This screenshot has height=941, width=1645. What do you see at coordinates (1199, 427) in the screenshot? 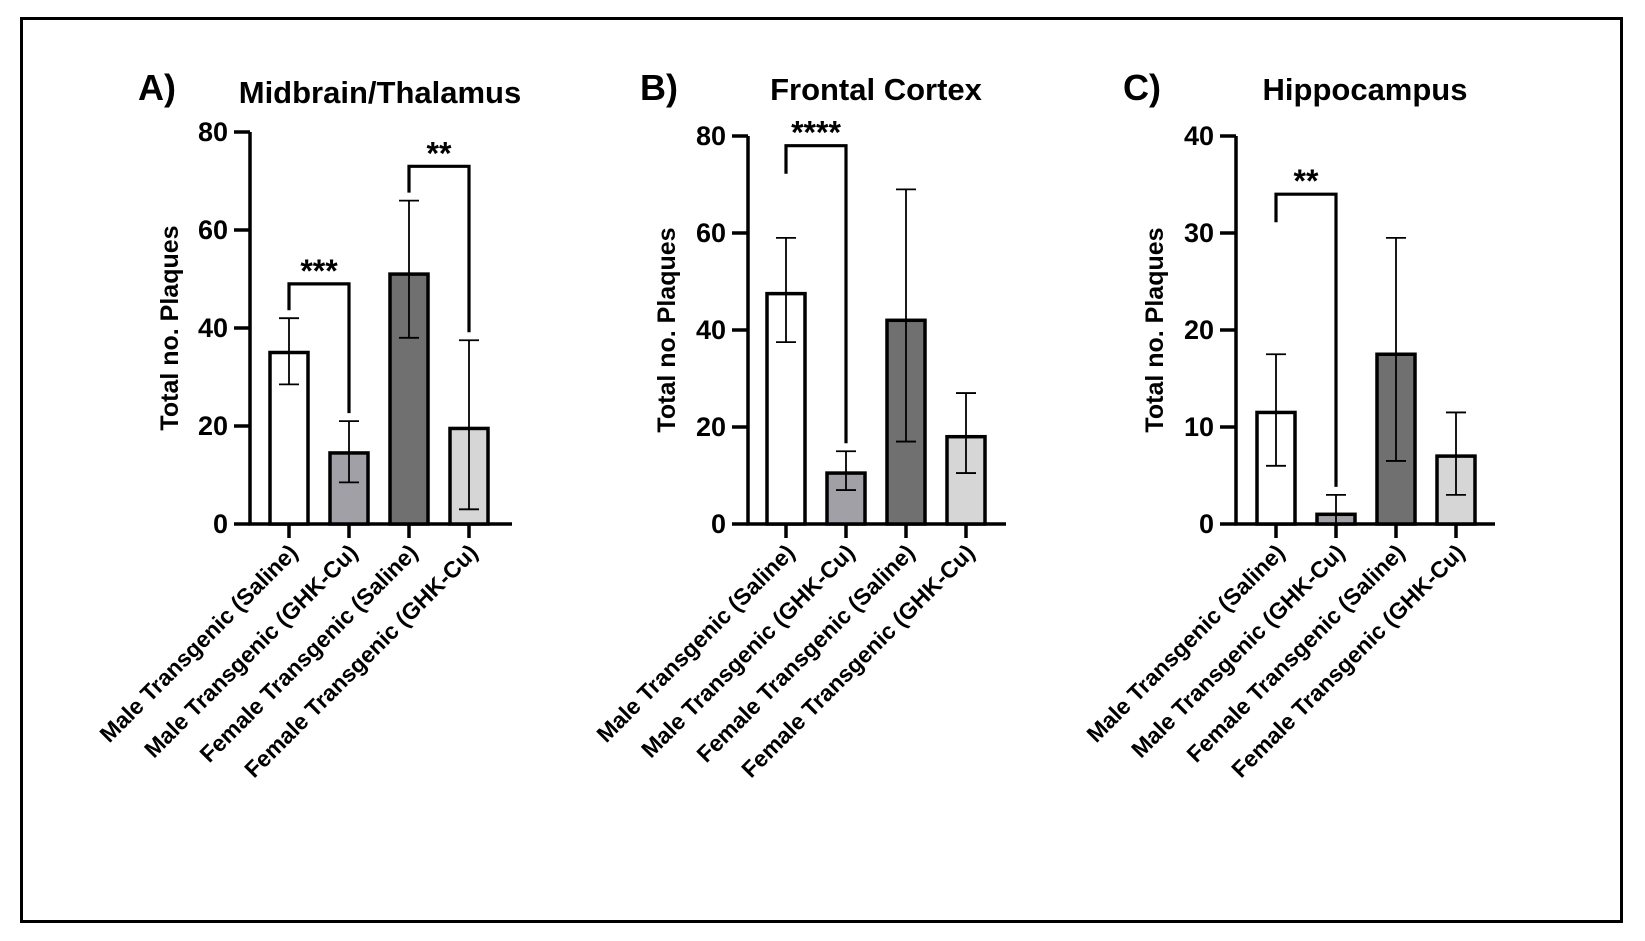
I see `y-tick-label: 10` at bounding box center [1199, 427].